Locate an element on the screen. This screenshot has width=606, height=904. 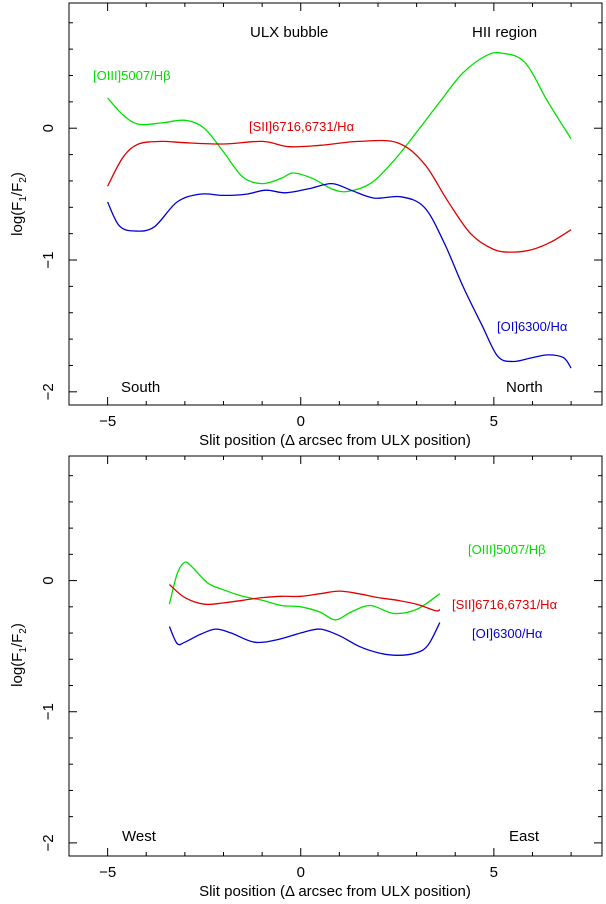
annotation-north: North is located at coordinates (524, 387).